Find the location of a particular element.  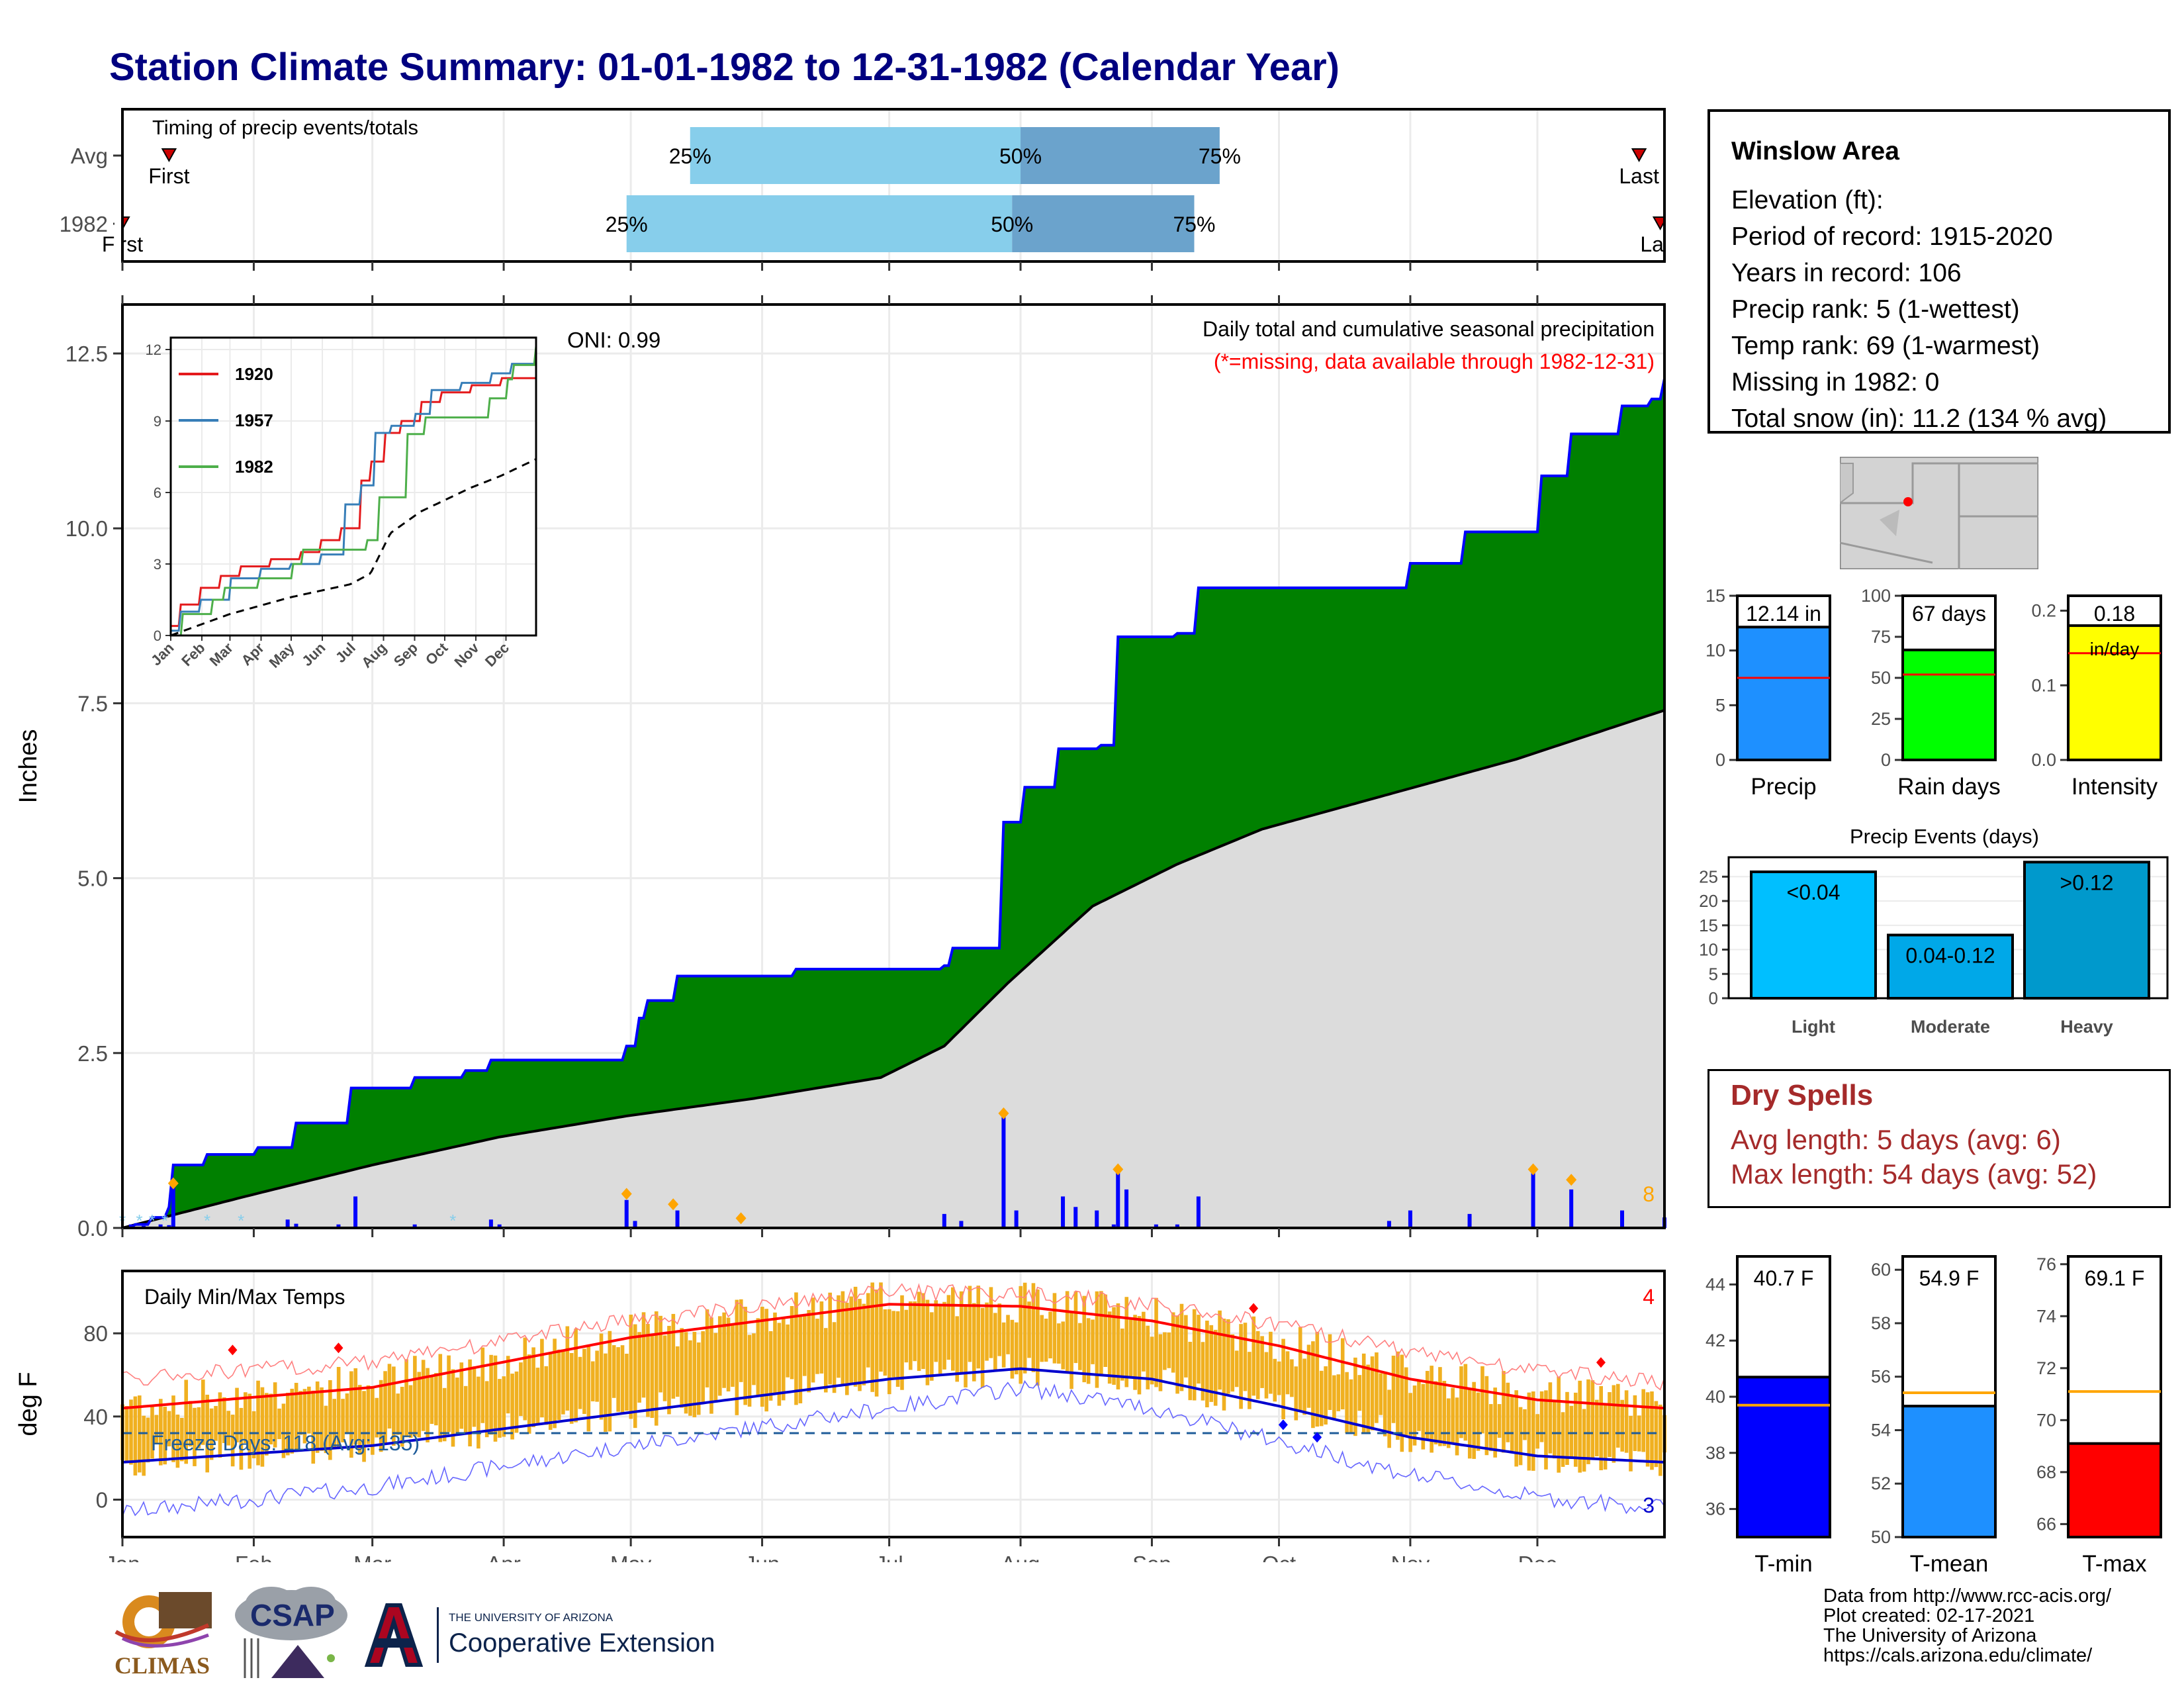

summary-y-tick-label: 75 is located at coordinates (1881, 637).